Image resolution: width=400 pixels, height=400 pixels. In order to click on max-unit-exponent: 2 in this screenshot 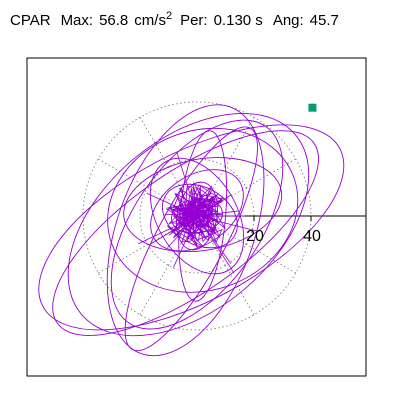, I will do `click(169, 16)`.